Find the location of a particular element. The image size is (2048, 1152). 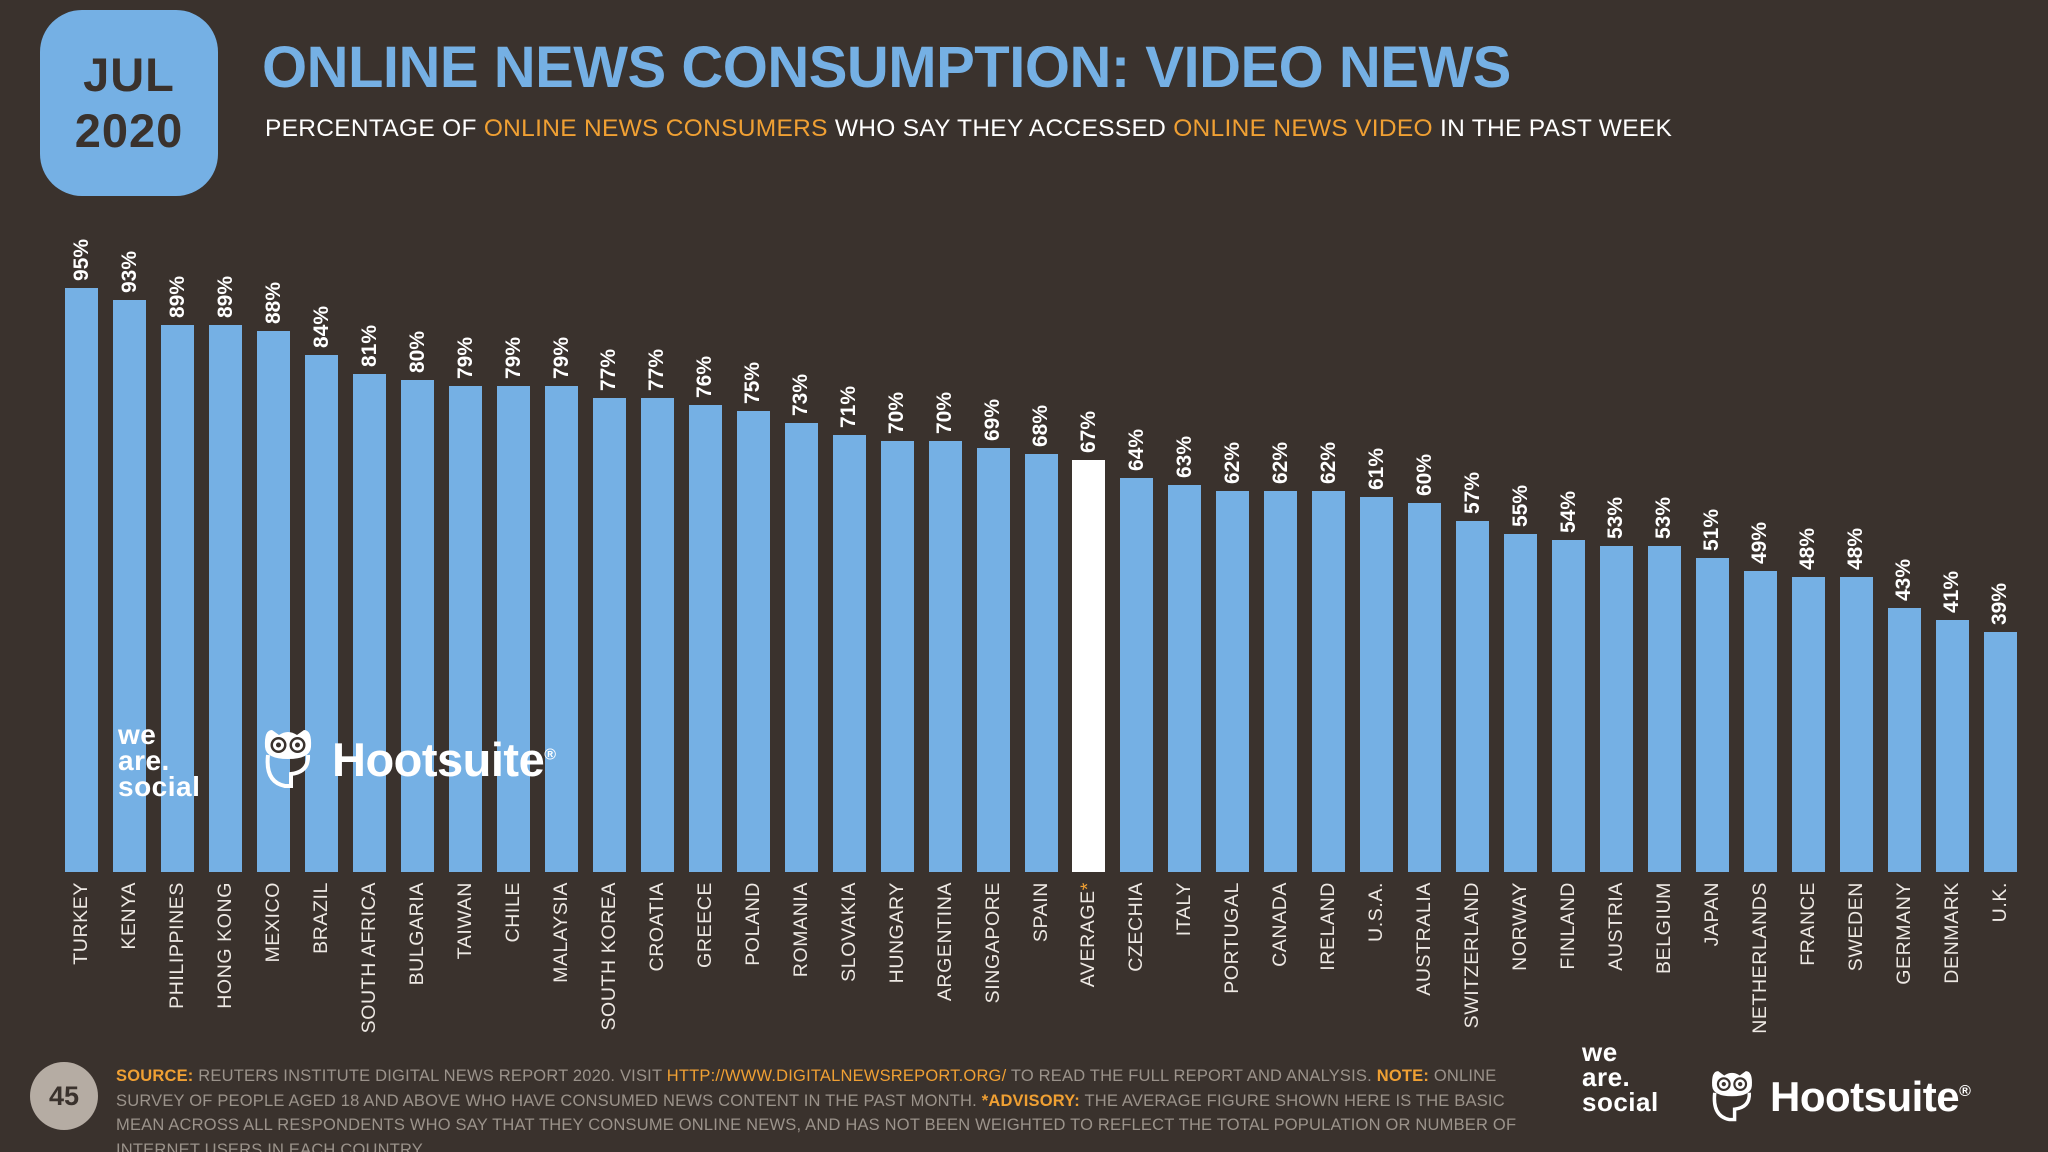

bar-column: 41% DENMARK is located at coordinates (1952, 626).